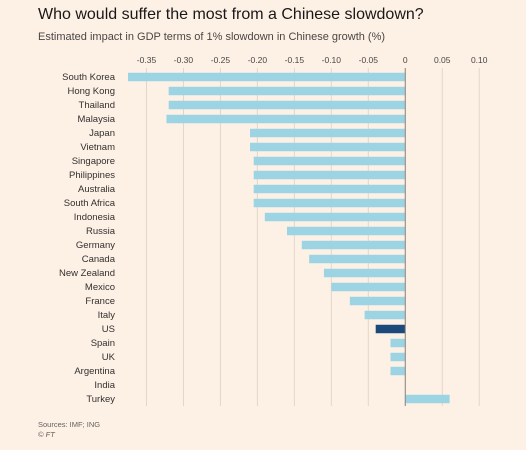 The width and height of the screenshot is (526, 450). Describe the element at coordinates (101, 231) in the screenshot. I see `category-label: Russia` at that location.